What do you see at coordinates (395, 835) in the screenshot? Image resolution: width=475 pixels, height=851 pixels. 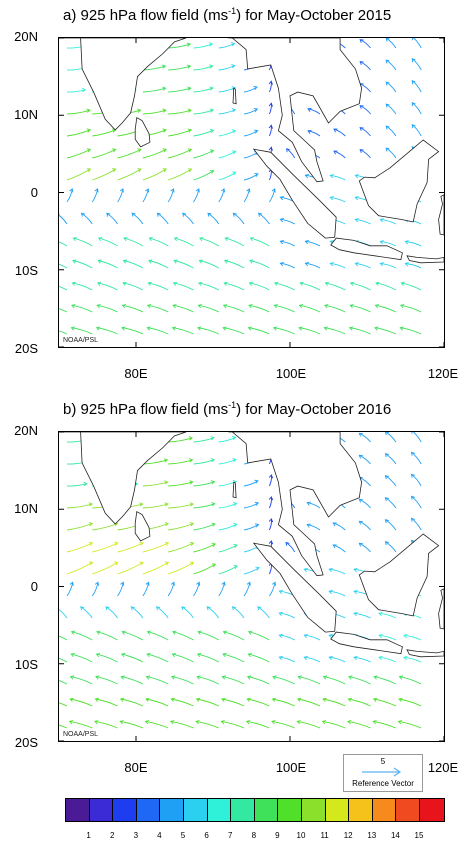 I see `colorbar-tick-label: 14` at bounding box center [395, 835].